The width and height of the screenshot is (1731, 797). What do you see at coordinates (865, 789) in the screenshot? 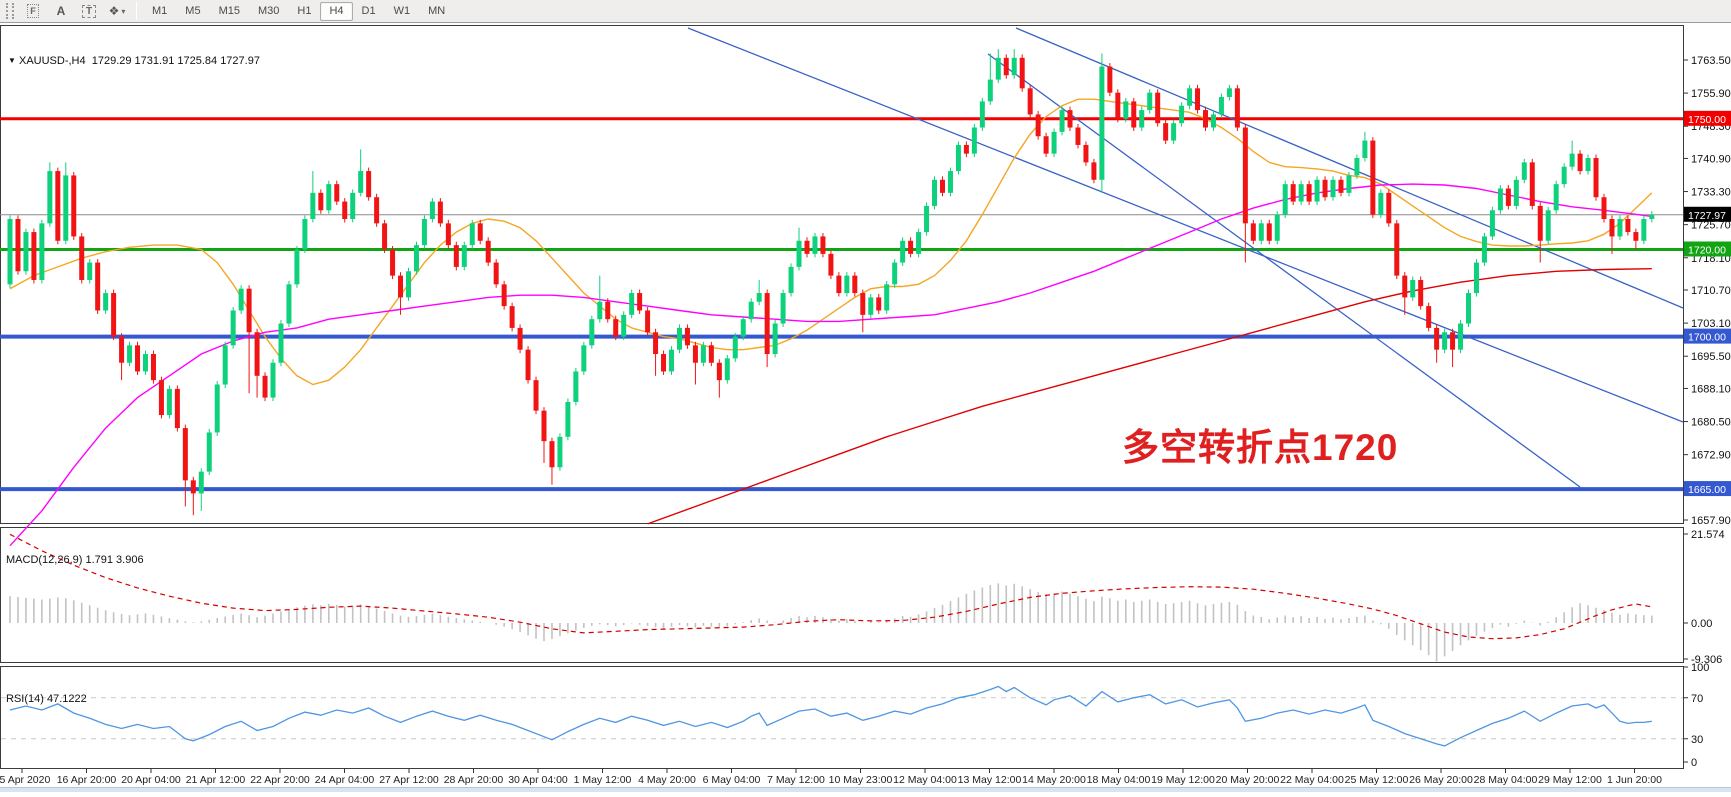
I see `window-bottom-strip` at bounding box center [865, 789].